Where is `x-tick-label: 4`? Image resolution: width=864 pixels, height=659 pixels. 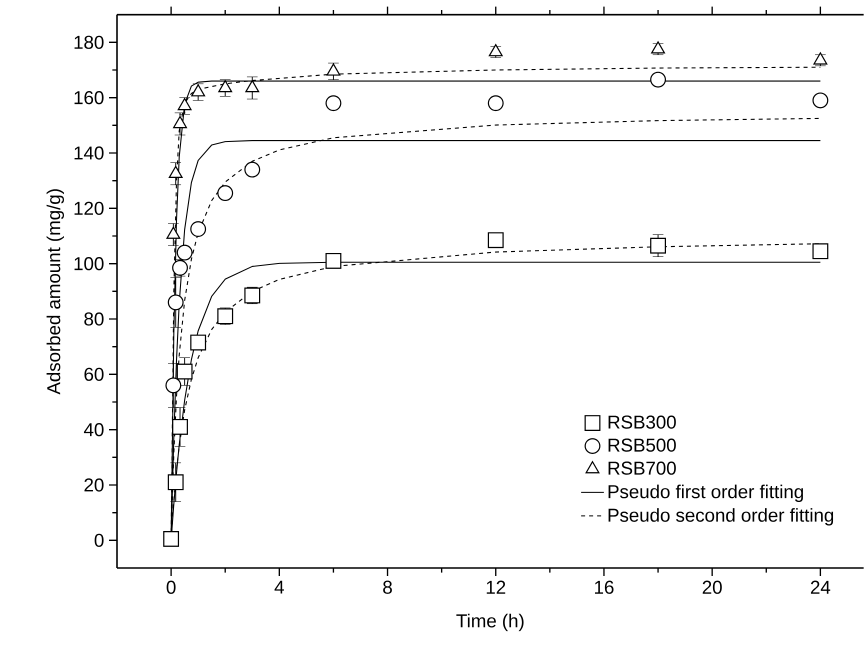
x-tick-label: 4 is located at coordinates (279, 587).